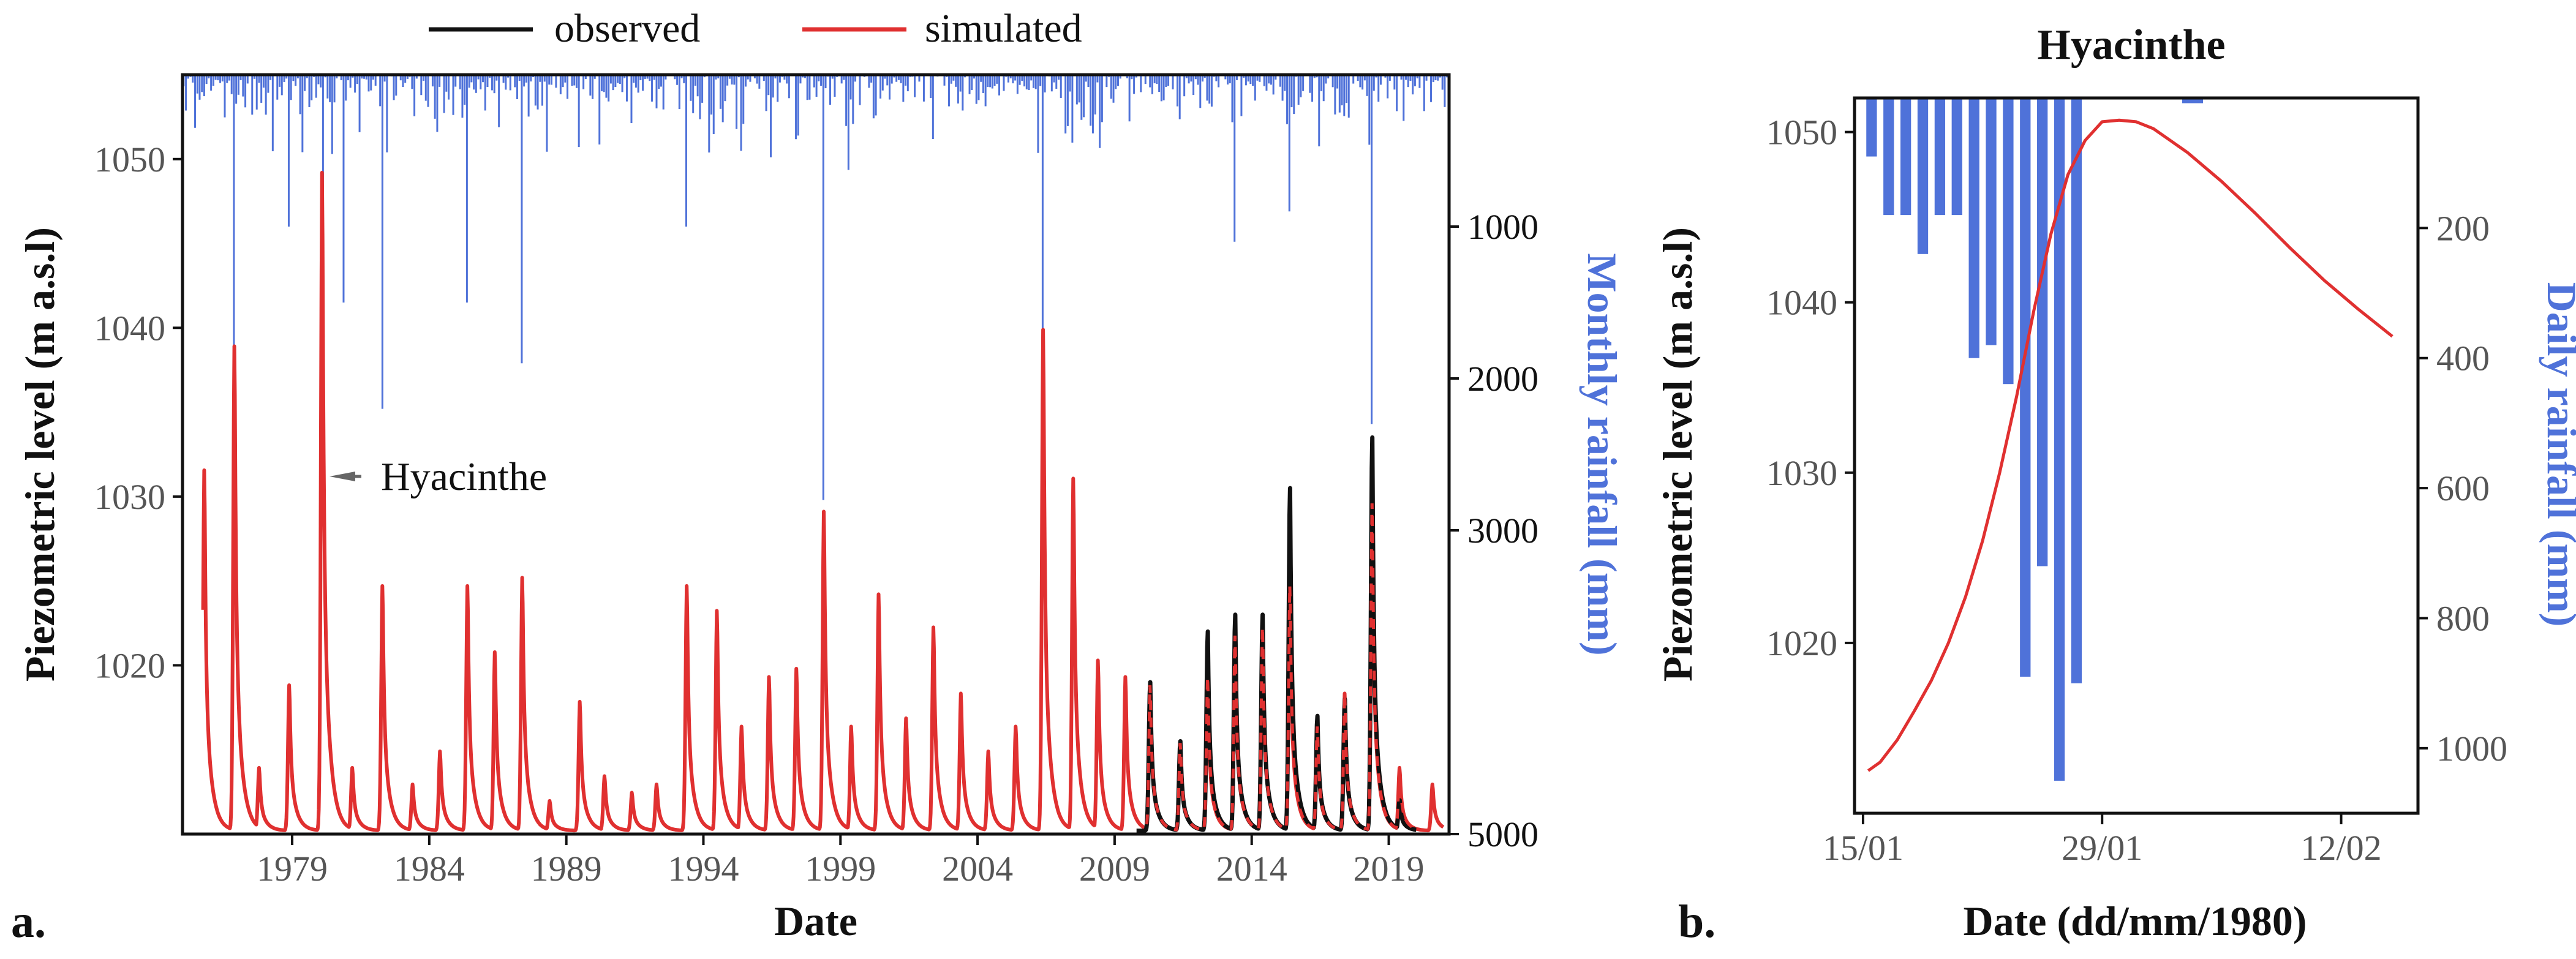 This screenshot has width=2576, height=959. What do you see at coordinates (429, 869) in the screenshot?
I see `x-tick-label: 1984` at bounding box center [429, 869].